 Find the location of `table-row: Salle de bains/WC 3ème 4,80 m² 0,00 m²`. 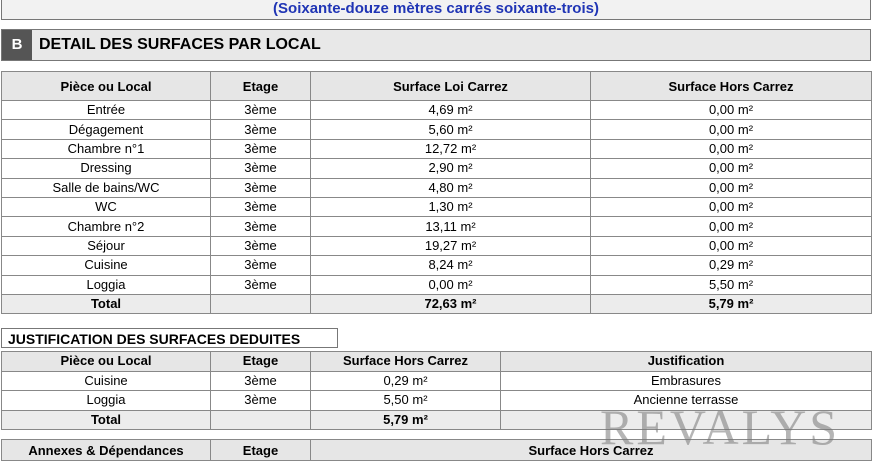

table-row: Salle de bains/WC 3ème 4,80 m² 0,00 m² is located at coordinates (436, 187).